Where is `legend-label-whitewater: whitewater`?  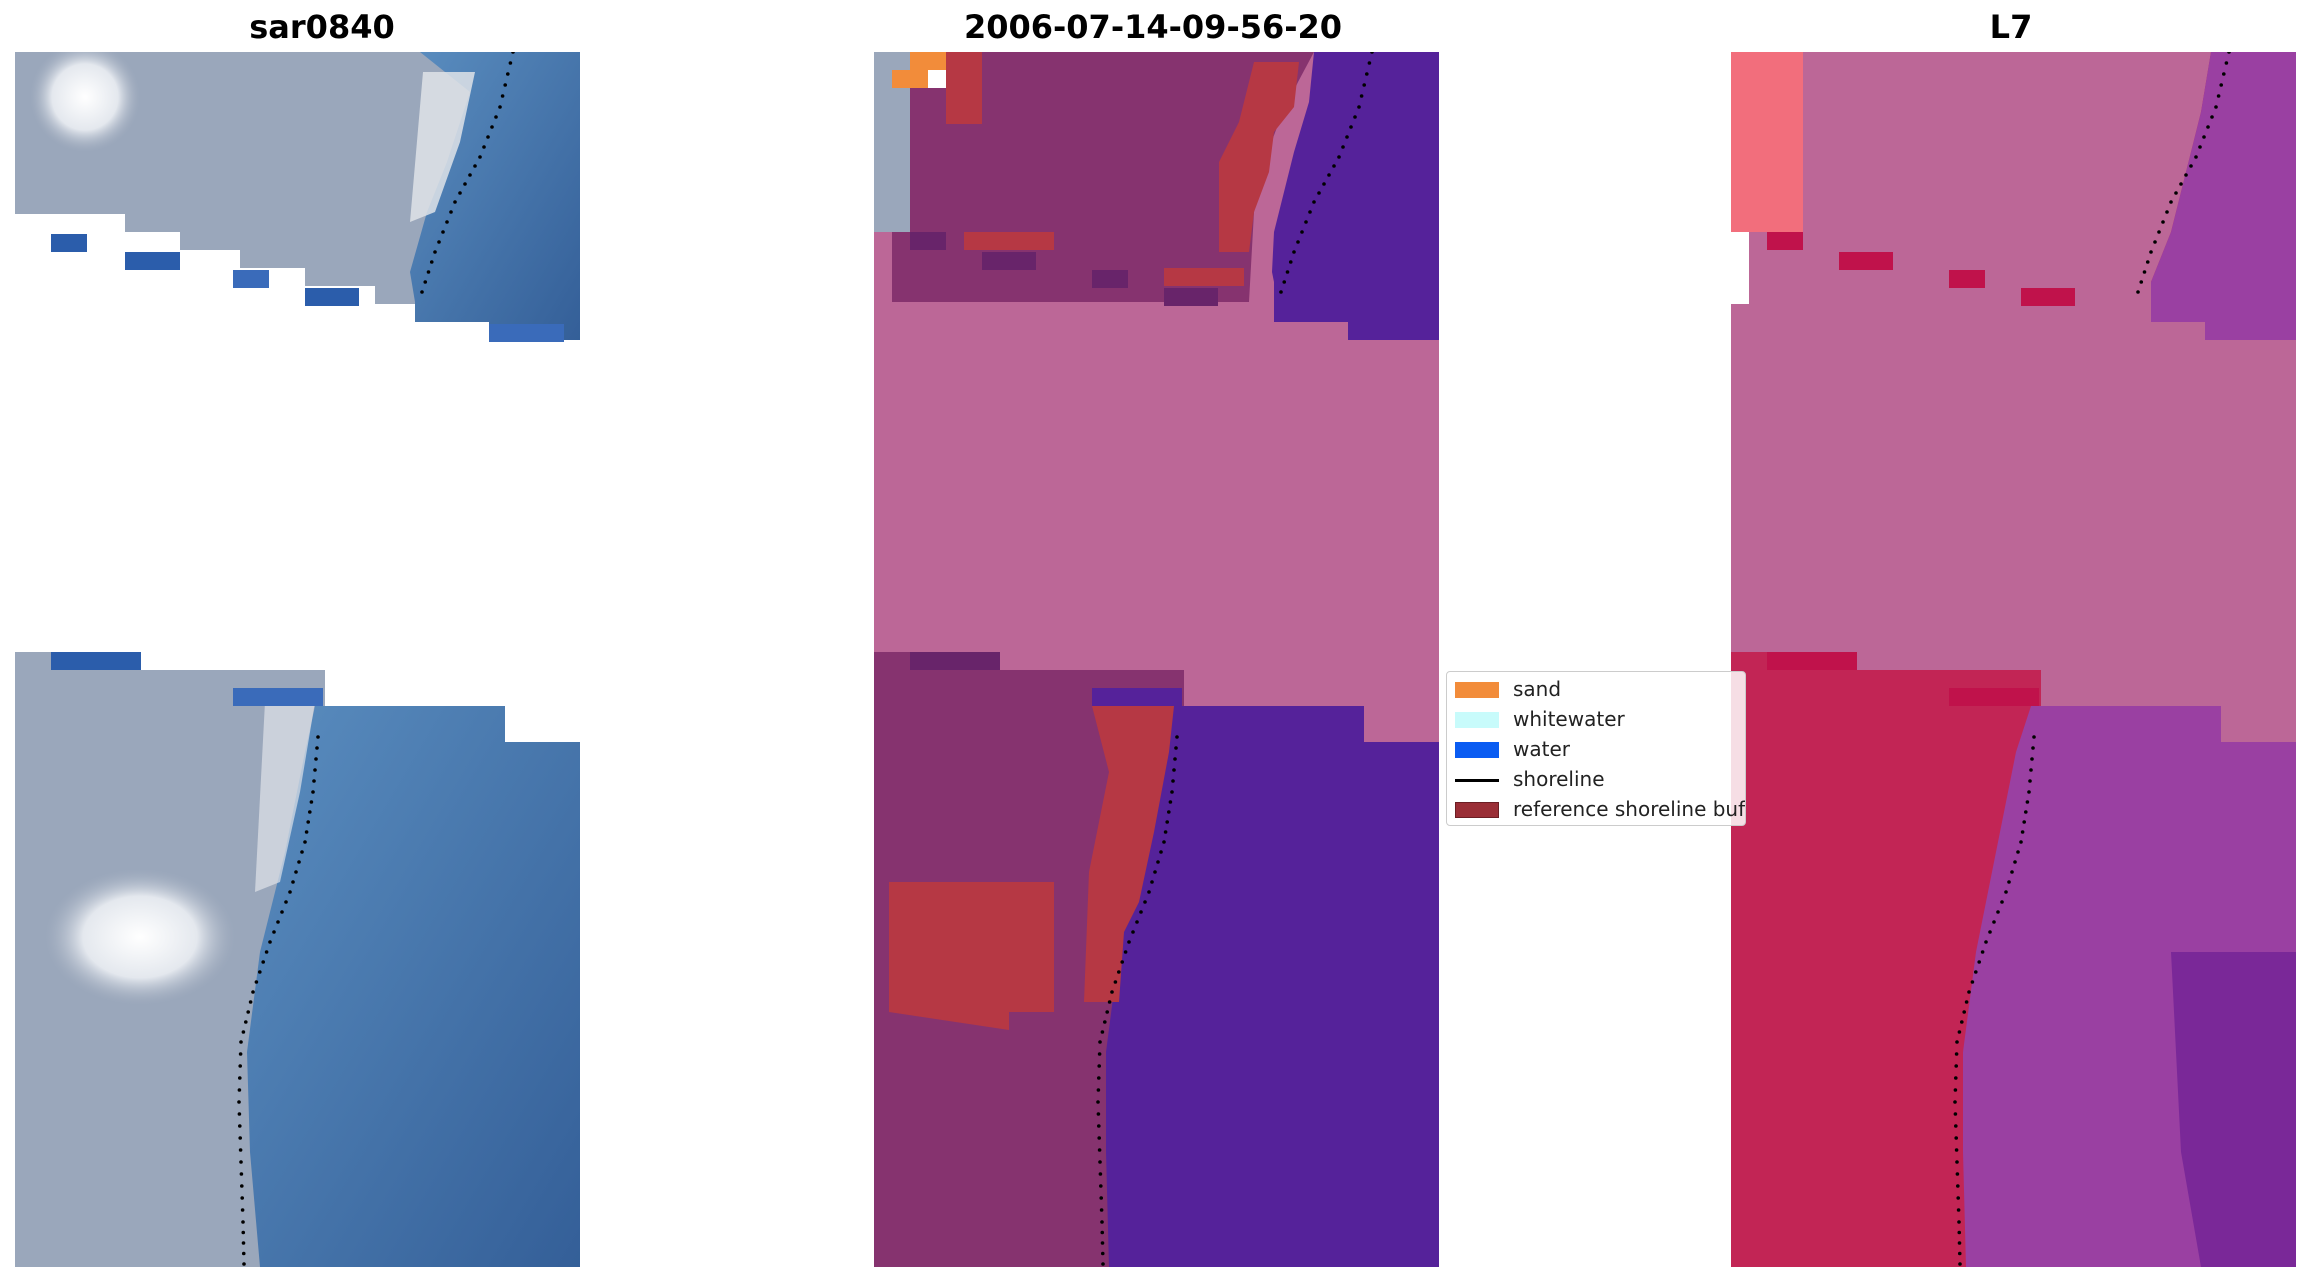 legend-label-whitewater: whitewater is located at coordinates (1569, 719).